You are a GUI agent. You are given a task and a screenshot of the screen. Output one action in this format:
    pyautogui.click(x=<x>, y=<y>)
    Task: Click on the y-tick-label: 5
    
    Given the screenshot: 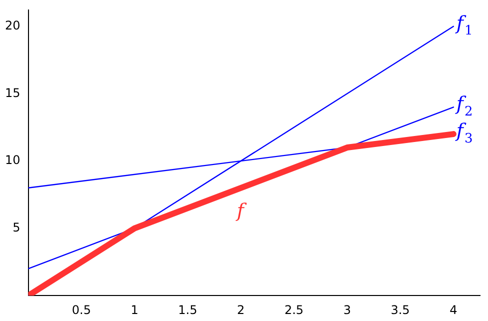 What is the action you would take?
    pyautogui.click(x=16, y=227)
    